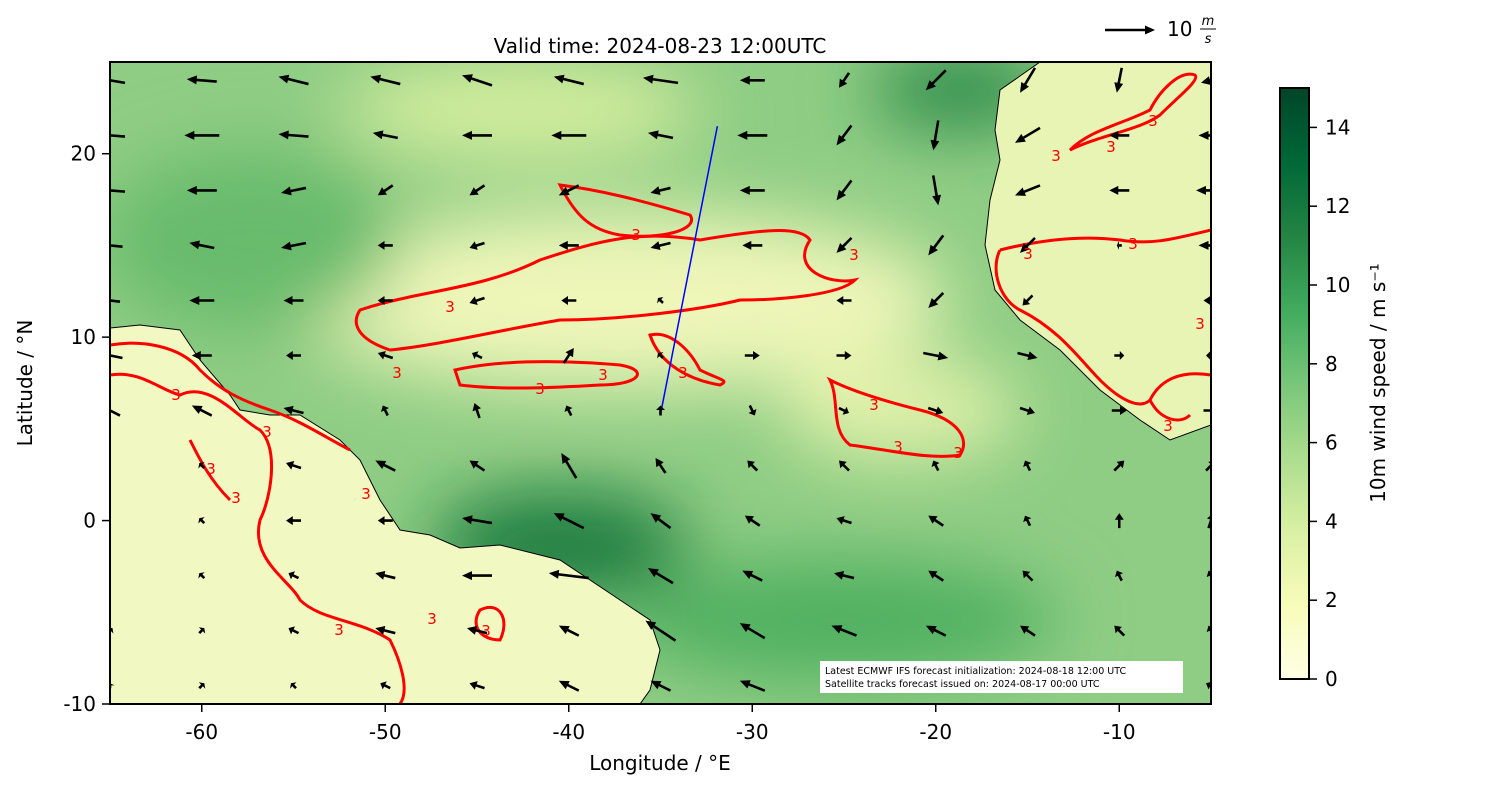  Describe the element at coordinates (1331, 364) in the screenshot. I see `colorbar-tick-label: 8` at that location.